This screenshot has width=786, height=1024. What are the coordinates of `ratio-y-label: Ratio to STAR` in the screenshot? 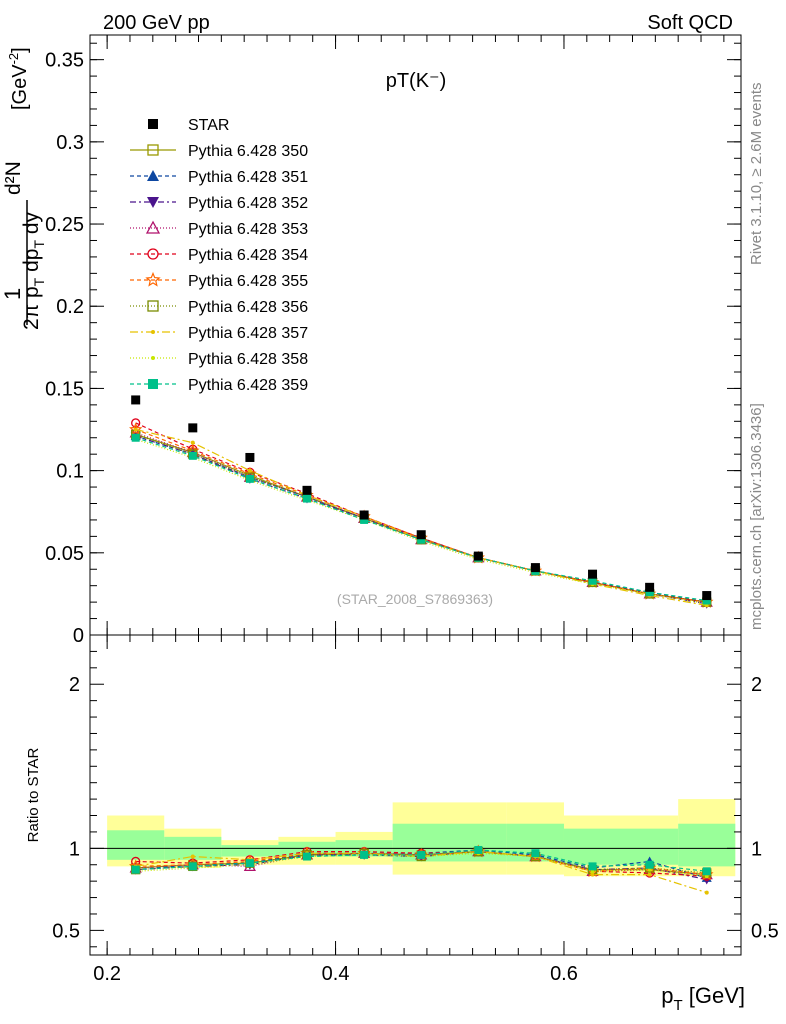 It's located at (33, 794).